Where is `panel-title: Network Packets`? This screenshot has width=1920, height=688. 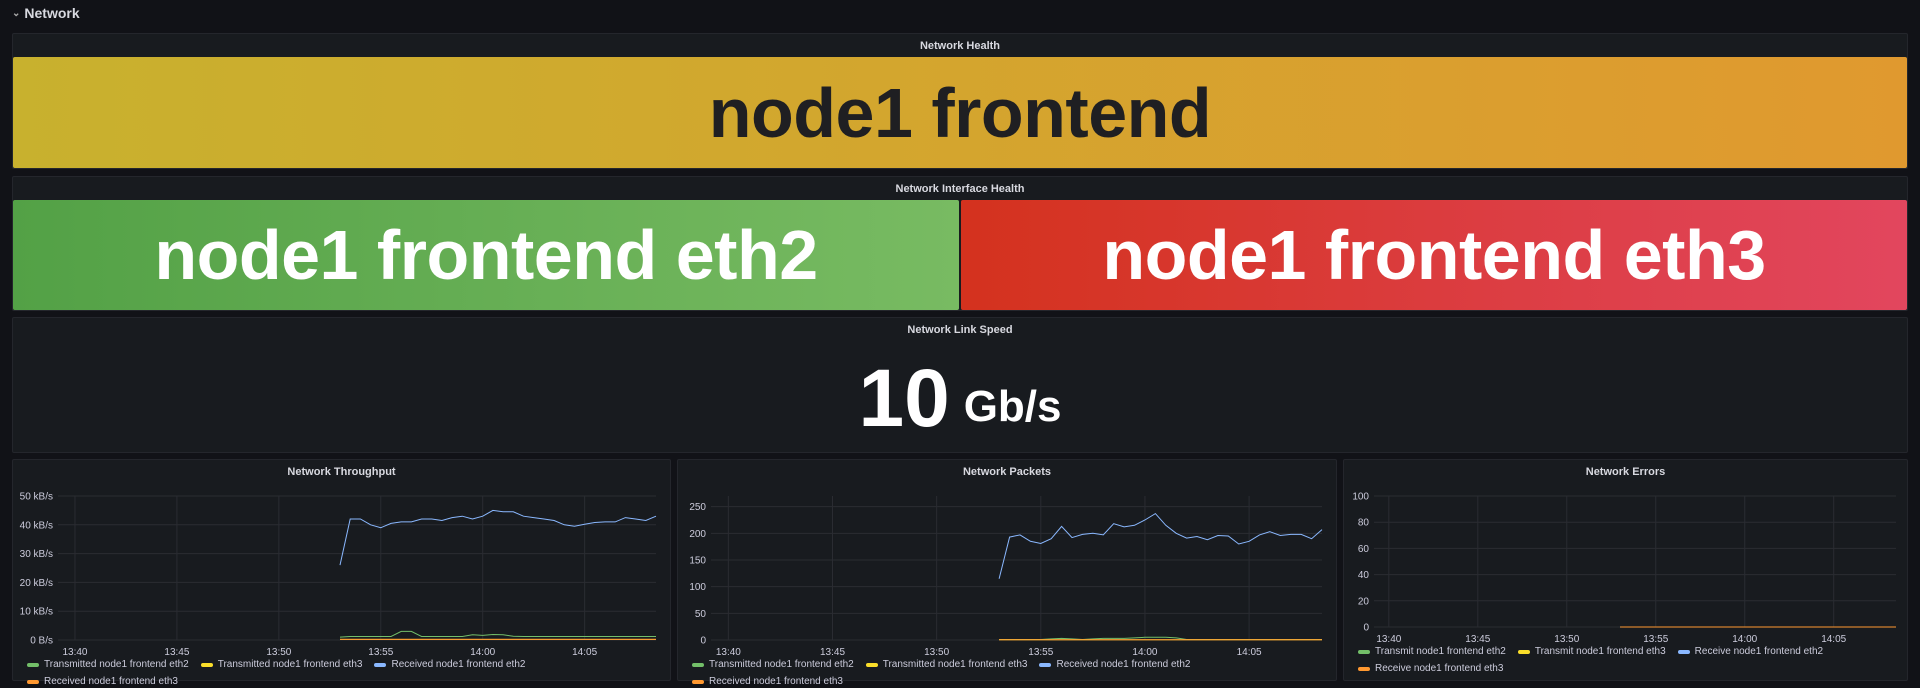
panel-title: Network Packets is located at coordinates (1007, 472).